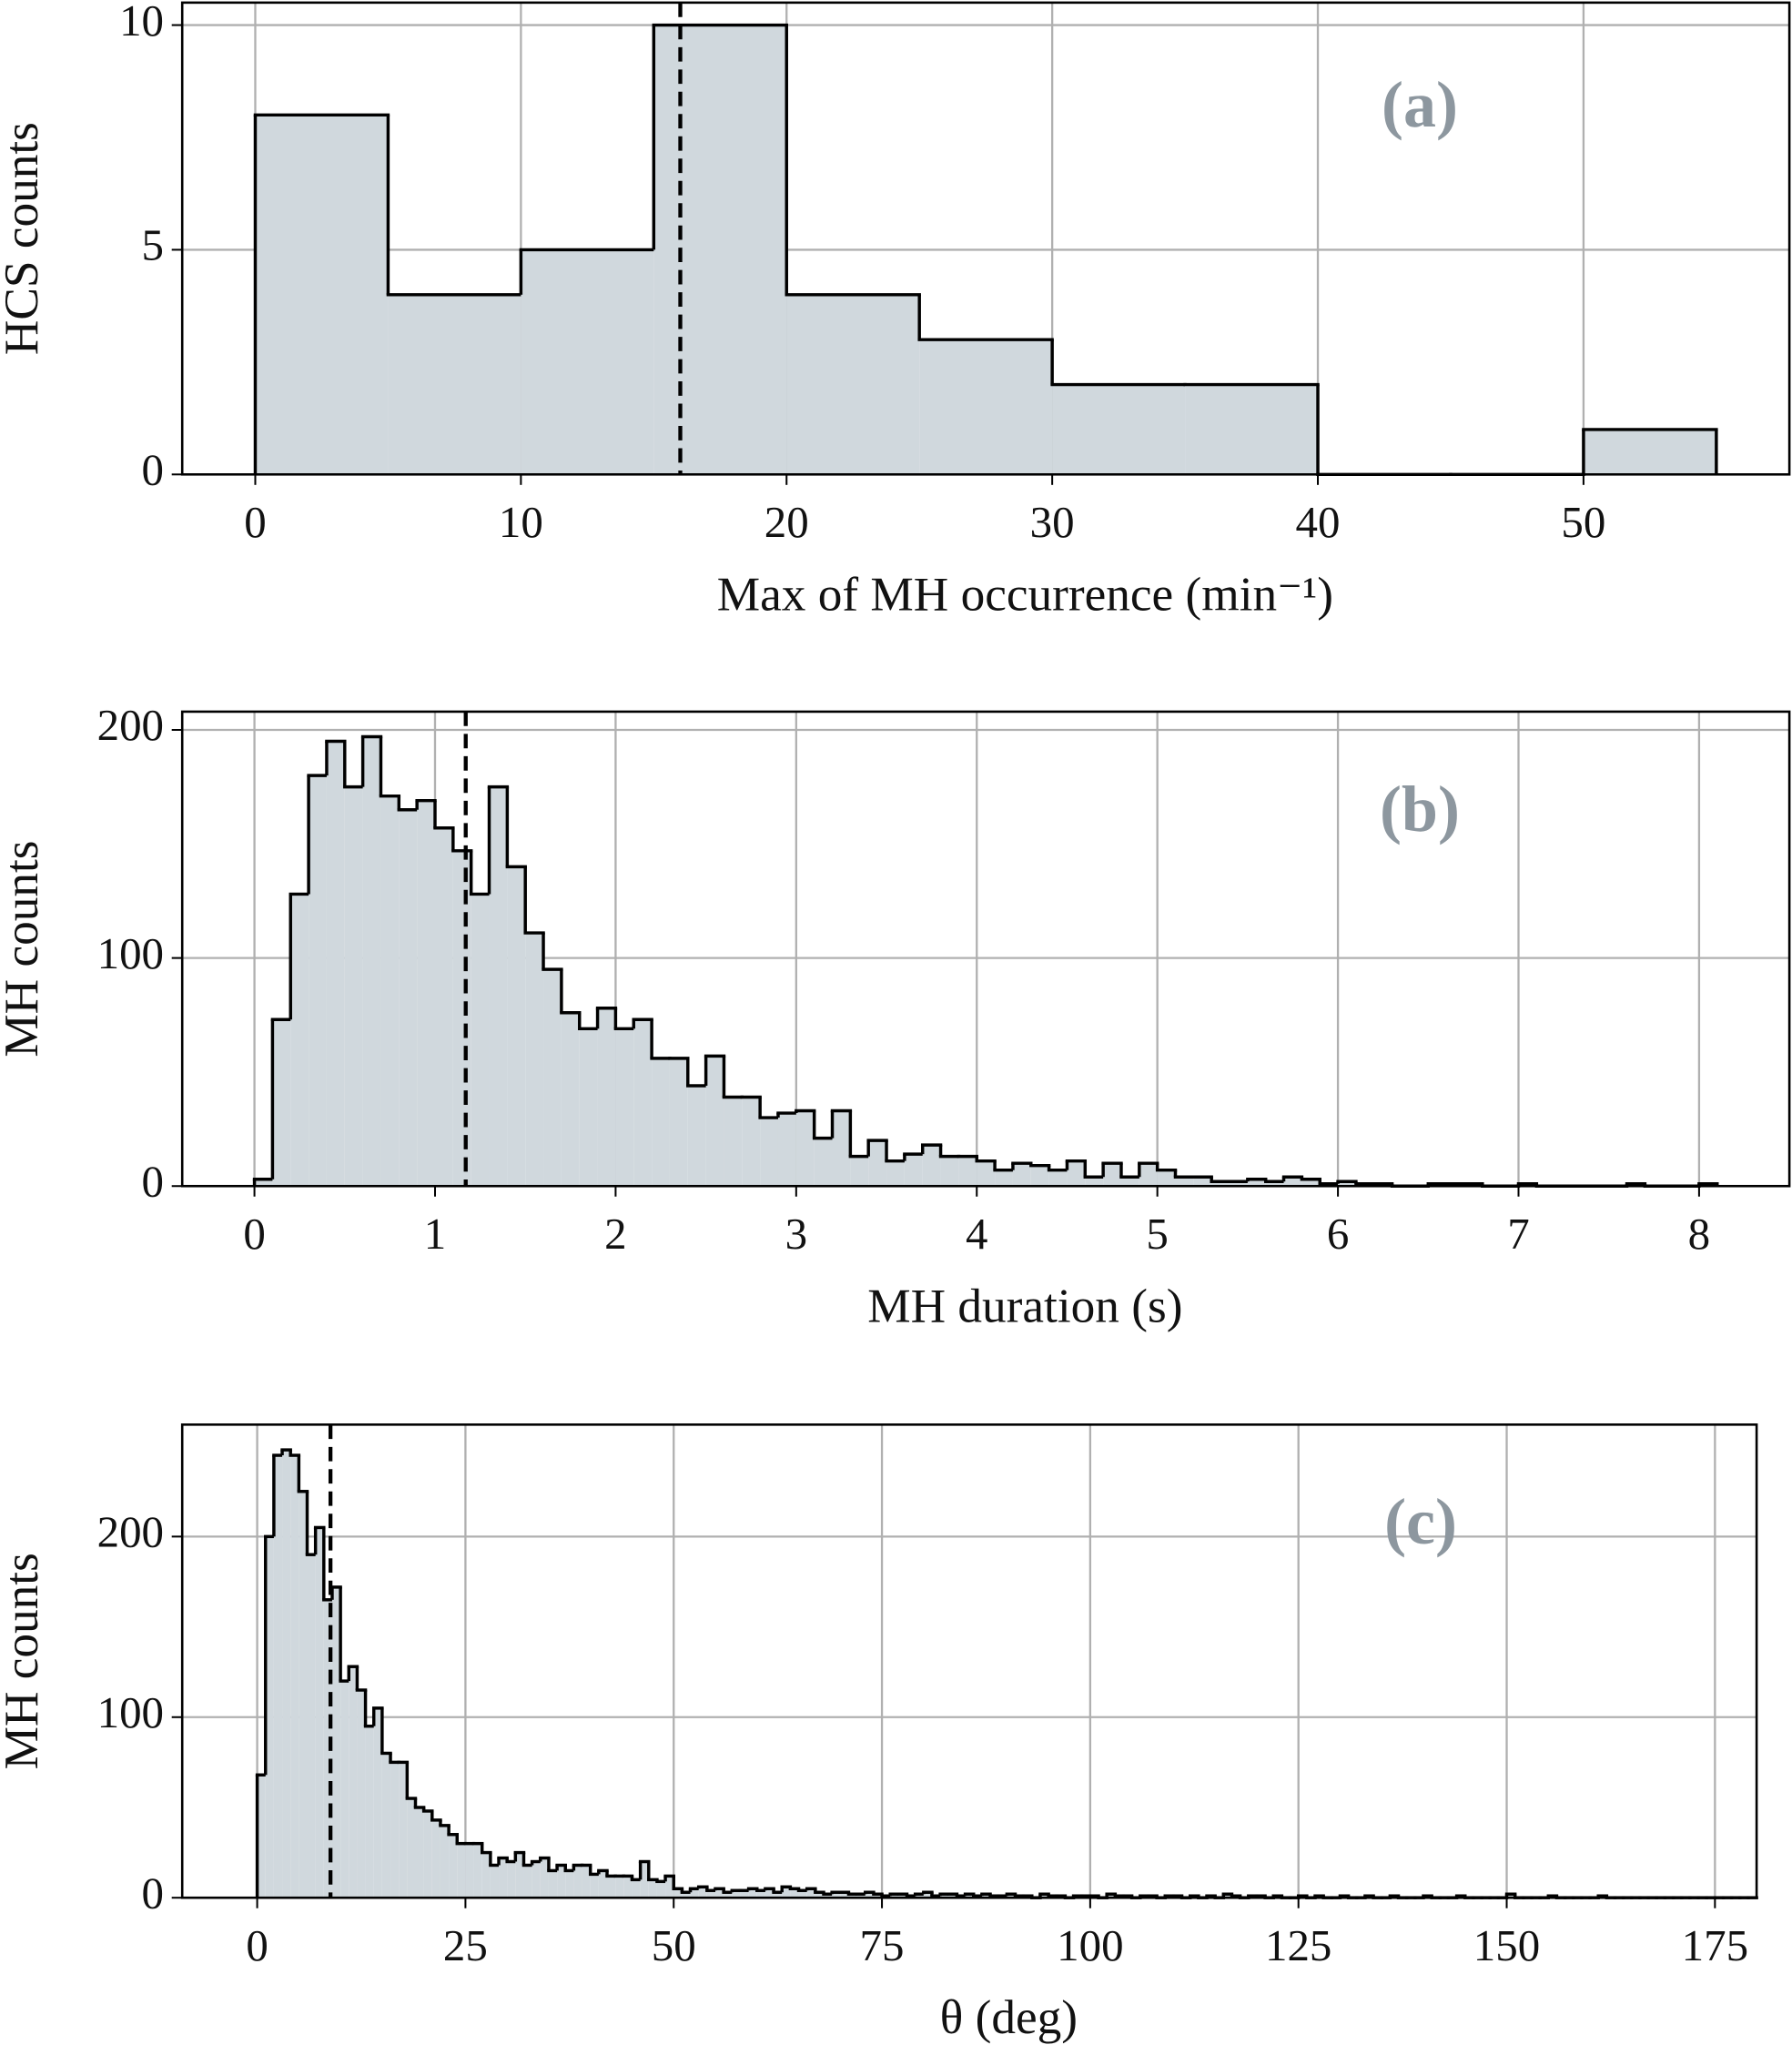 This screenshot has width=1792, height=2055. I want to click on y-axis-label: HCS counts, so click(24, 239).